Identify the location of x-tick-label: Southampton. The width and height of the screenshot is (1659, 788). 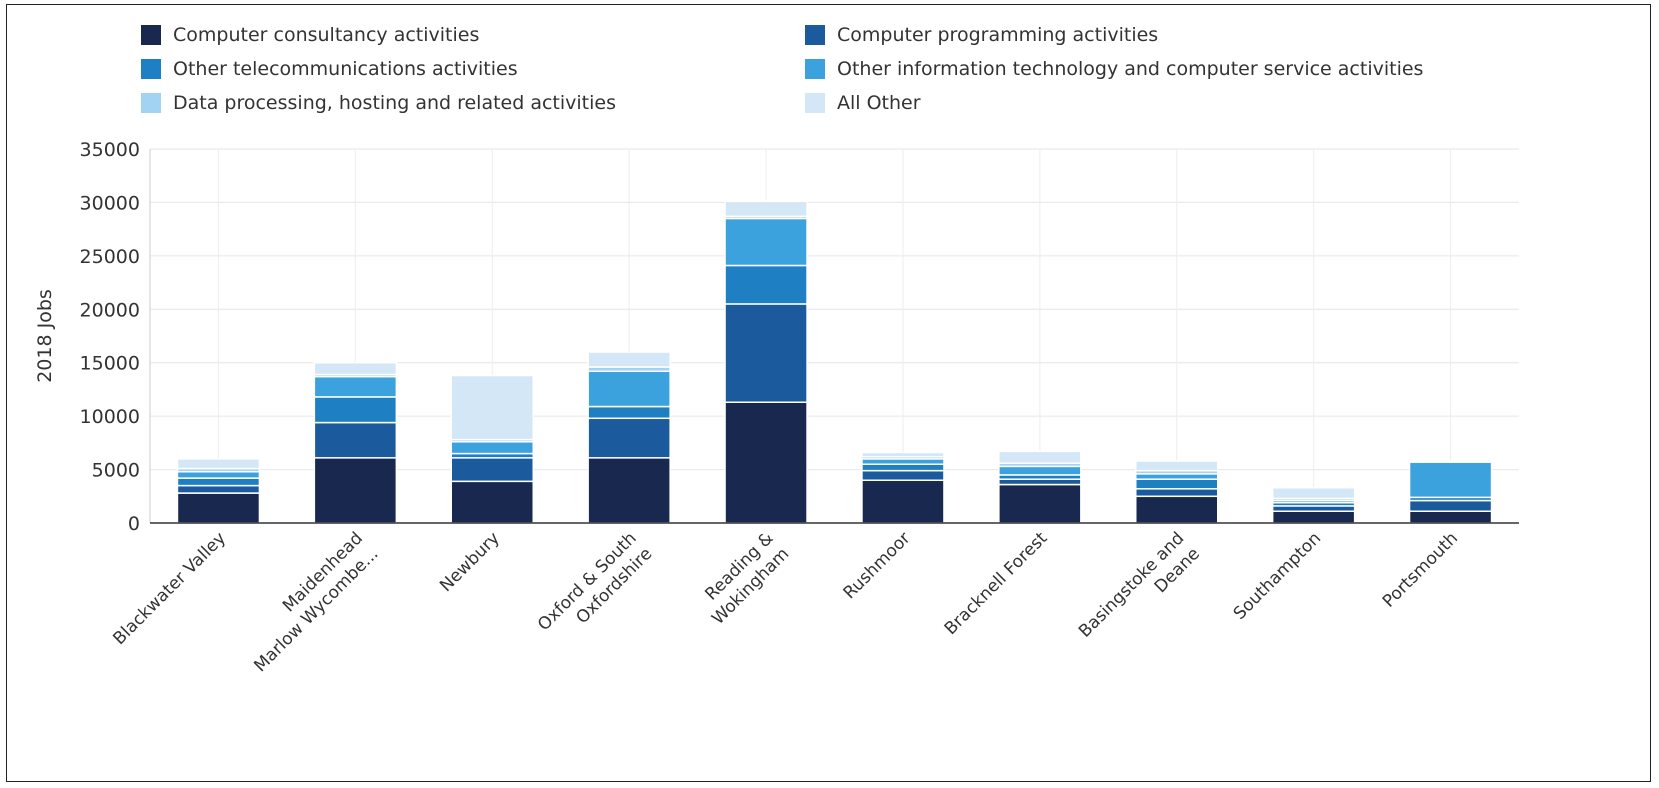
(1277, 575).